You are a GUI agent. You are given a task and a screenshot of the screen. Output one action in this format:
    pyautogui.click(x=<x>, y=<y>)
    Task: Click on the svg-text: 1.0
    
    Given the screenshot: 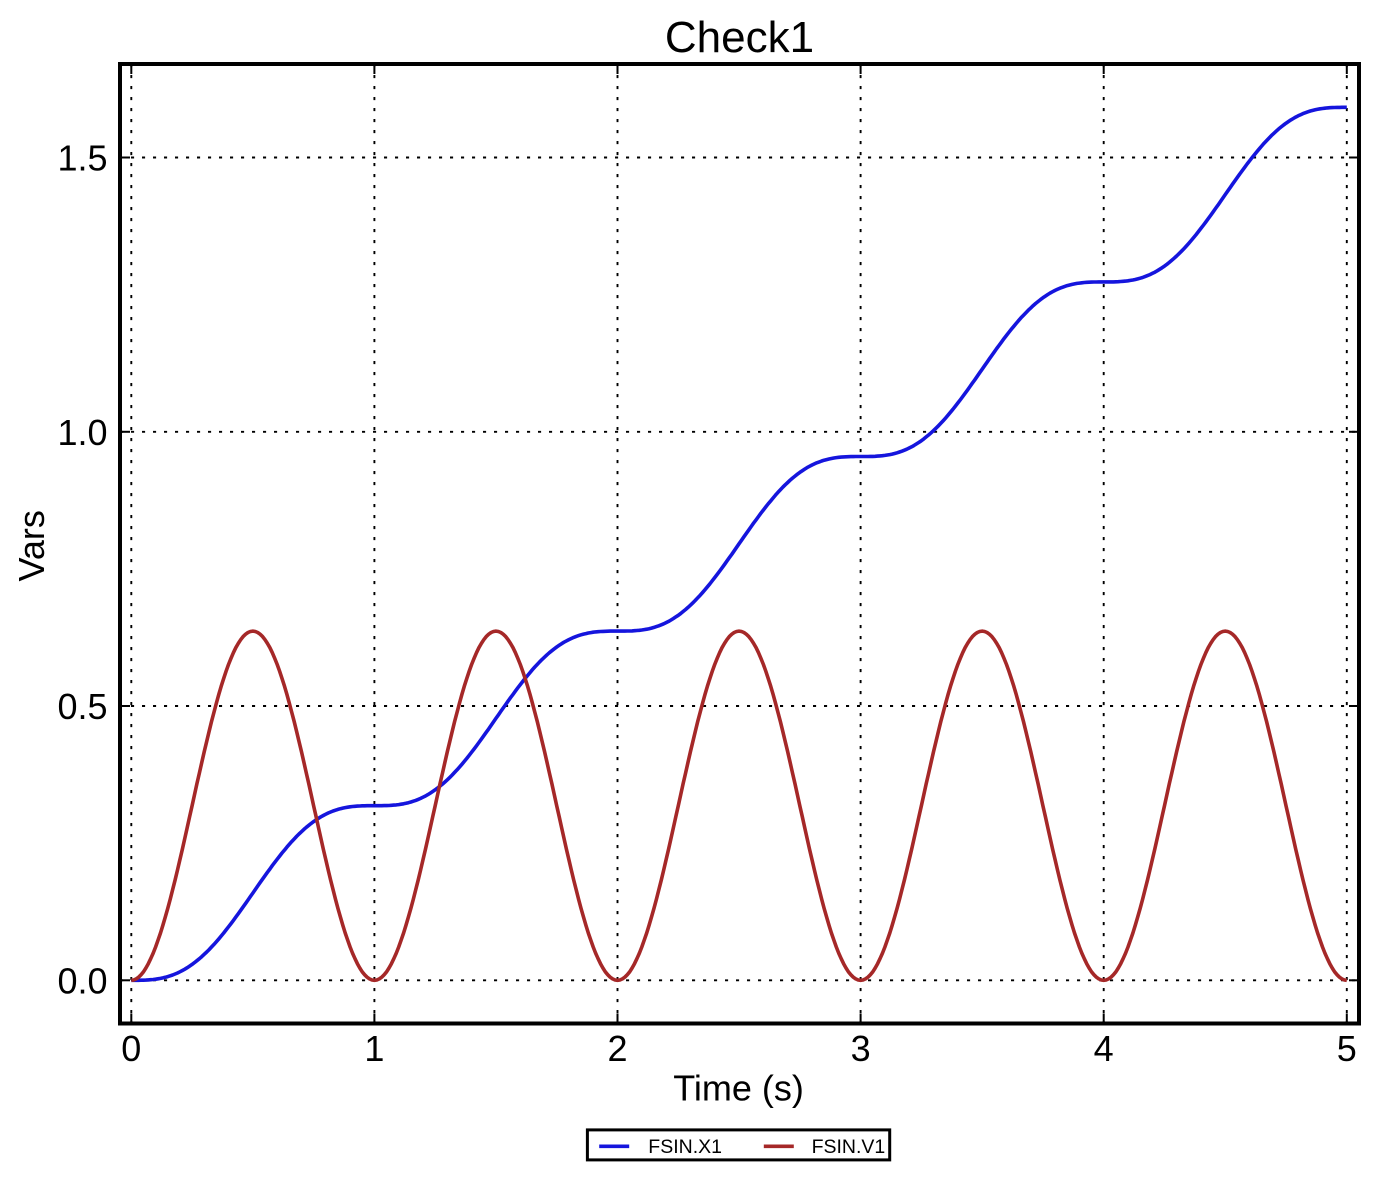 What is the action you would take?
    pyautogui.click(x=82, y=432)
    